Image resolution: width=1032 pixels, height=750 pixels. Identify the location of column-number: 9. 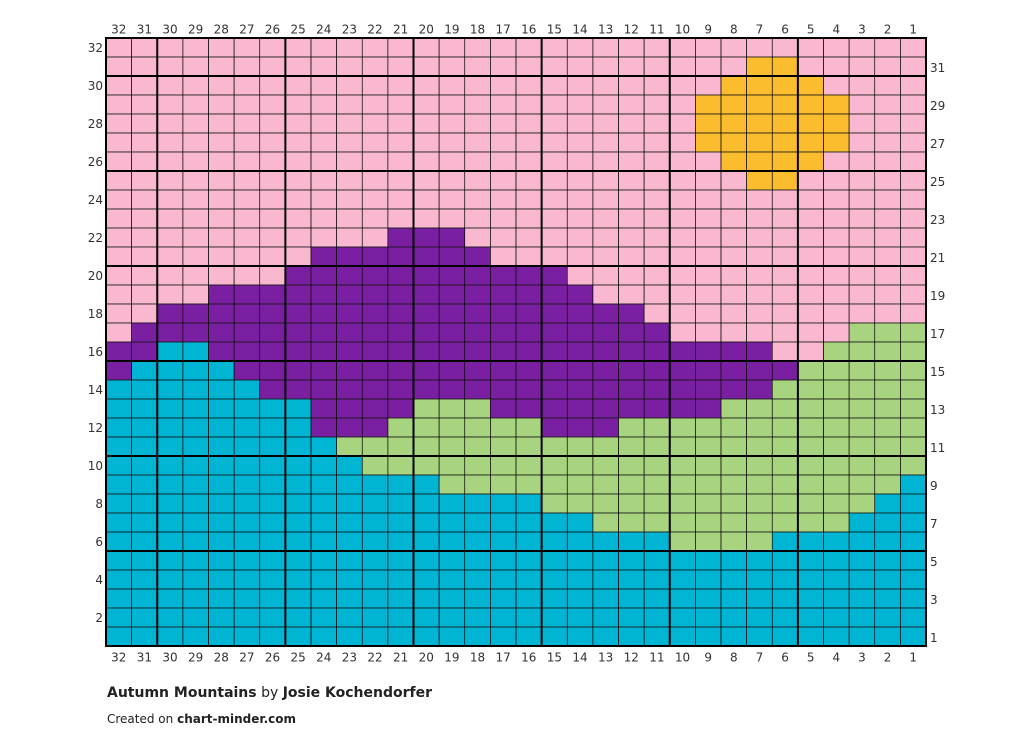
(708, 30).